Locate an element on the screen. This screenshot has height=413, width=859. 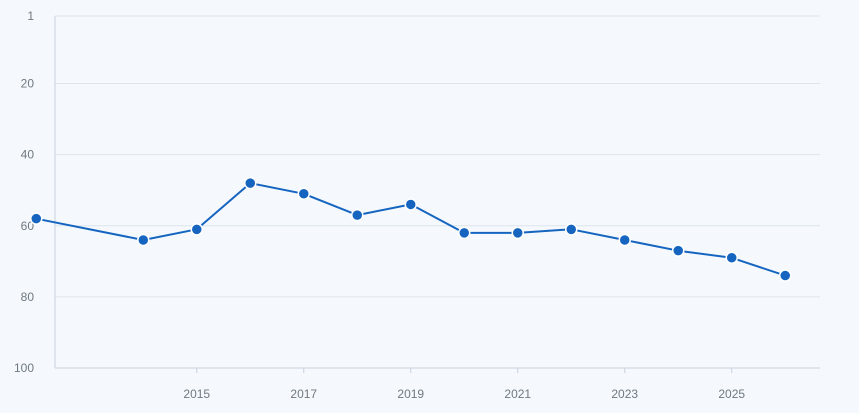
y-axis-ticks: 1 20 40 60 80 100 is located at coordinates (24, 192).